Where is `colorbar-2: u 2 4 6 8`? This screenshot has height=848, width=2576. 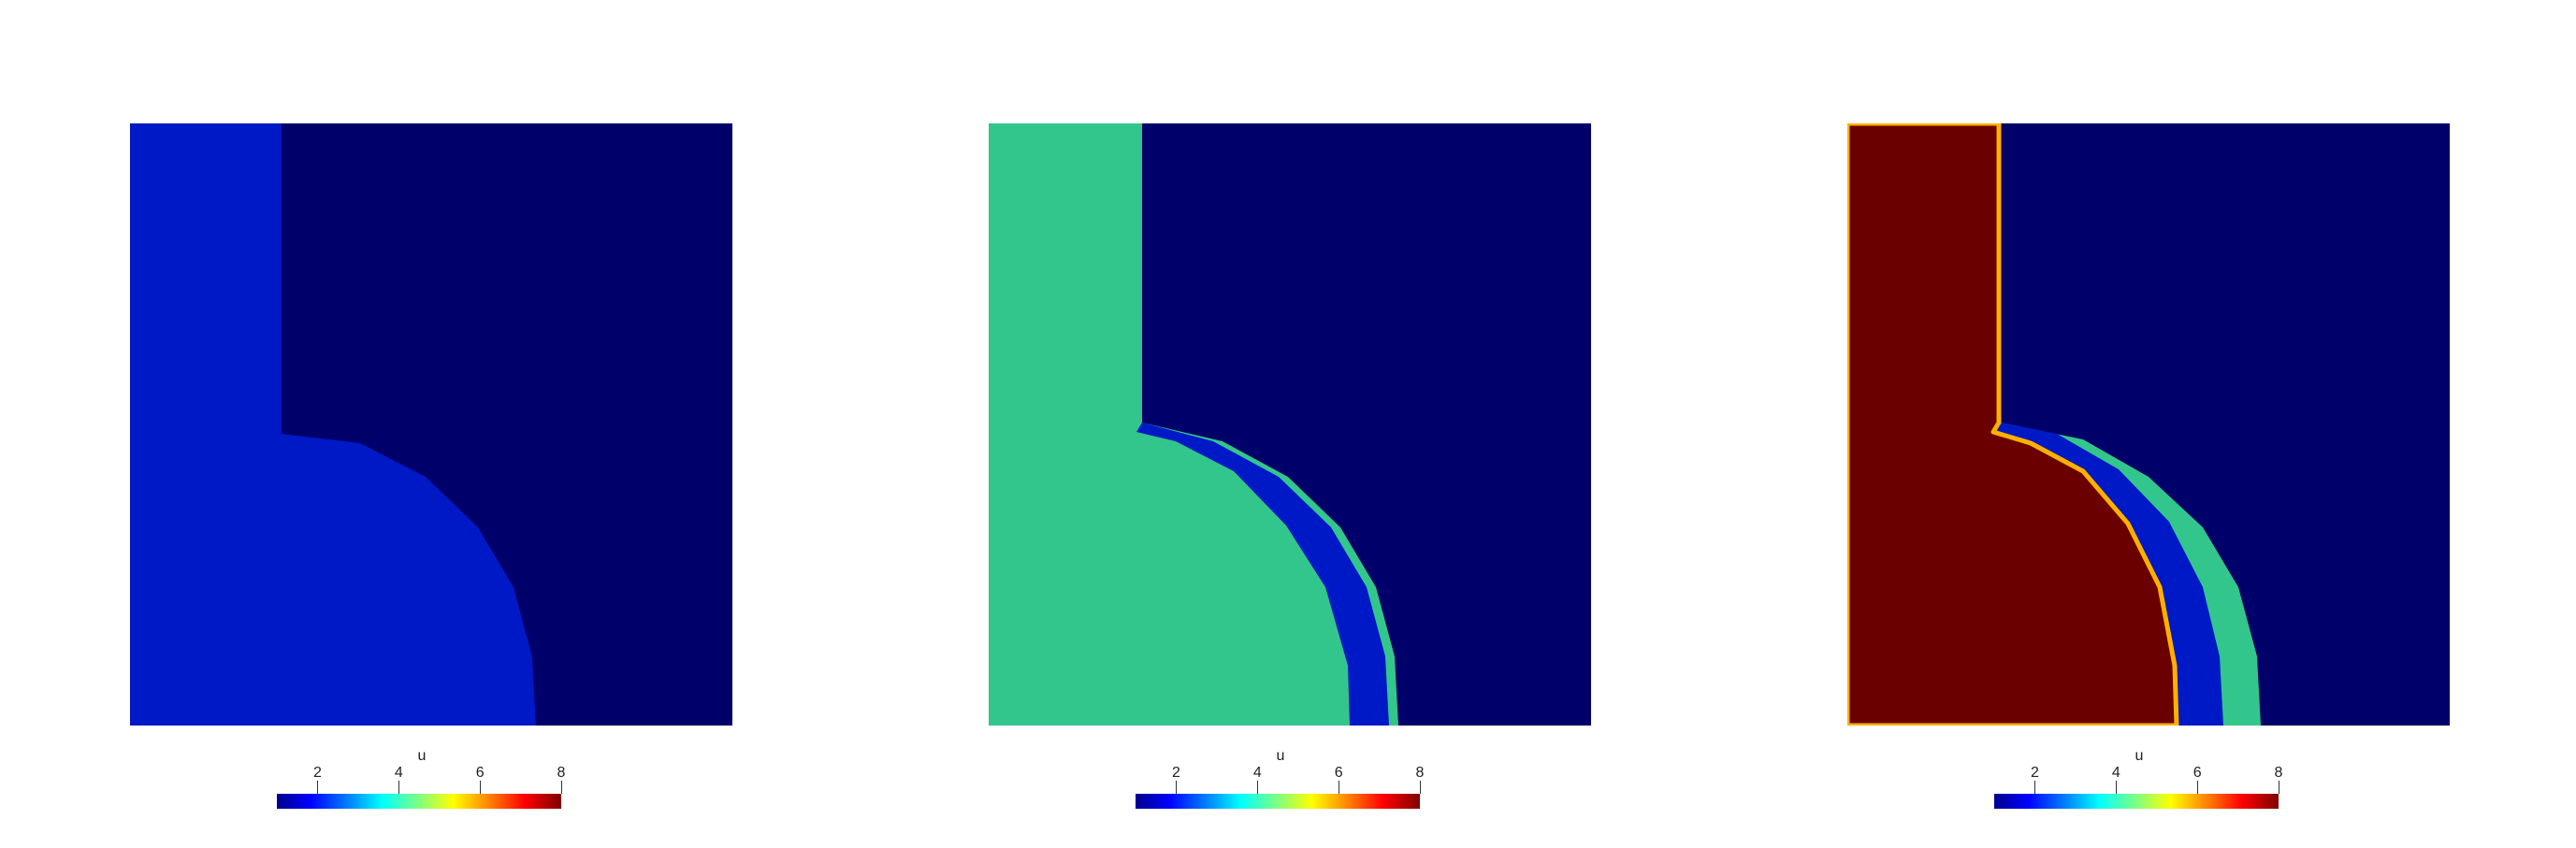
colorbar-2: u 2 4 6 8 is located at coordinates (1280, 785).